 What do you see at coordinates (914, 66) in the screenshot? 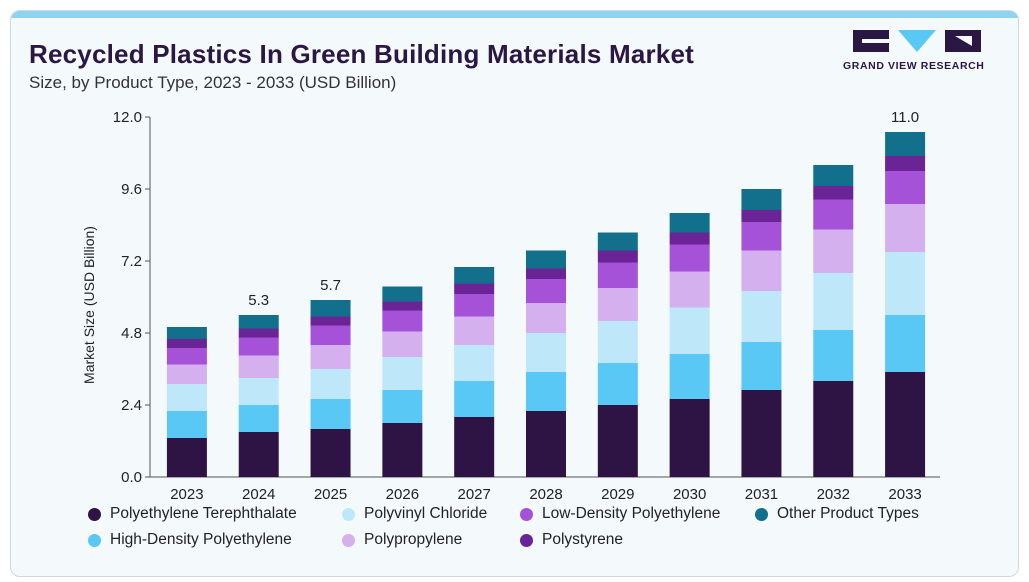
I see `logo-text: GRAND VIEW RESEARCH` at bounding box center [914, 66].